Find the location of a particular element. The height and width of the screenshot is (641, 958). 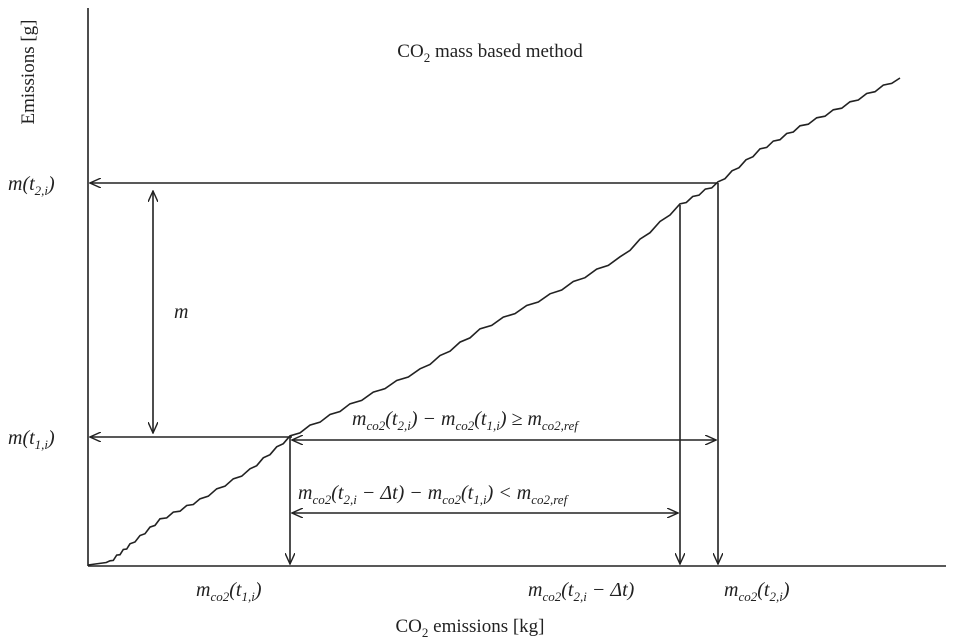

x-label: mco2​(t1,i​) is located at coordinates (229, 591).